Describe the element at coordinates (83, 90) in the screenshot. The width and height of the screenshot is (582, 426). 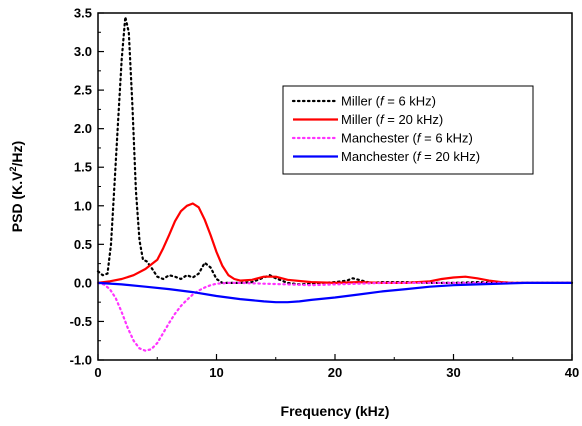
I see `y-tick-label: 2.5` at that location.